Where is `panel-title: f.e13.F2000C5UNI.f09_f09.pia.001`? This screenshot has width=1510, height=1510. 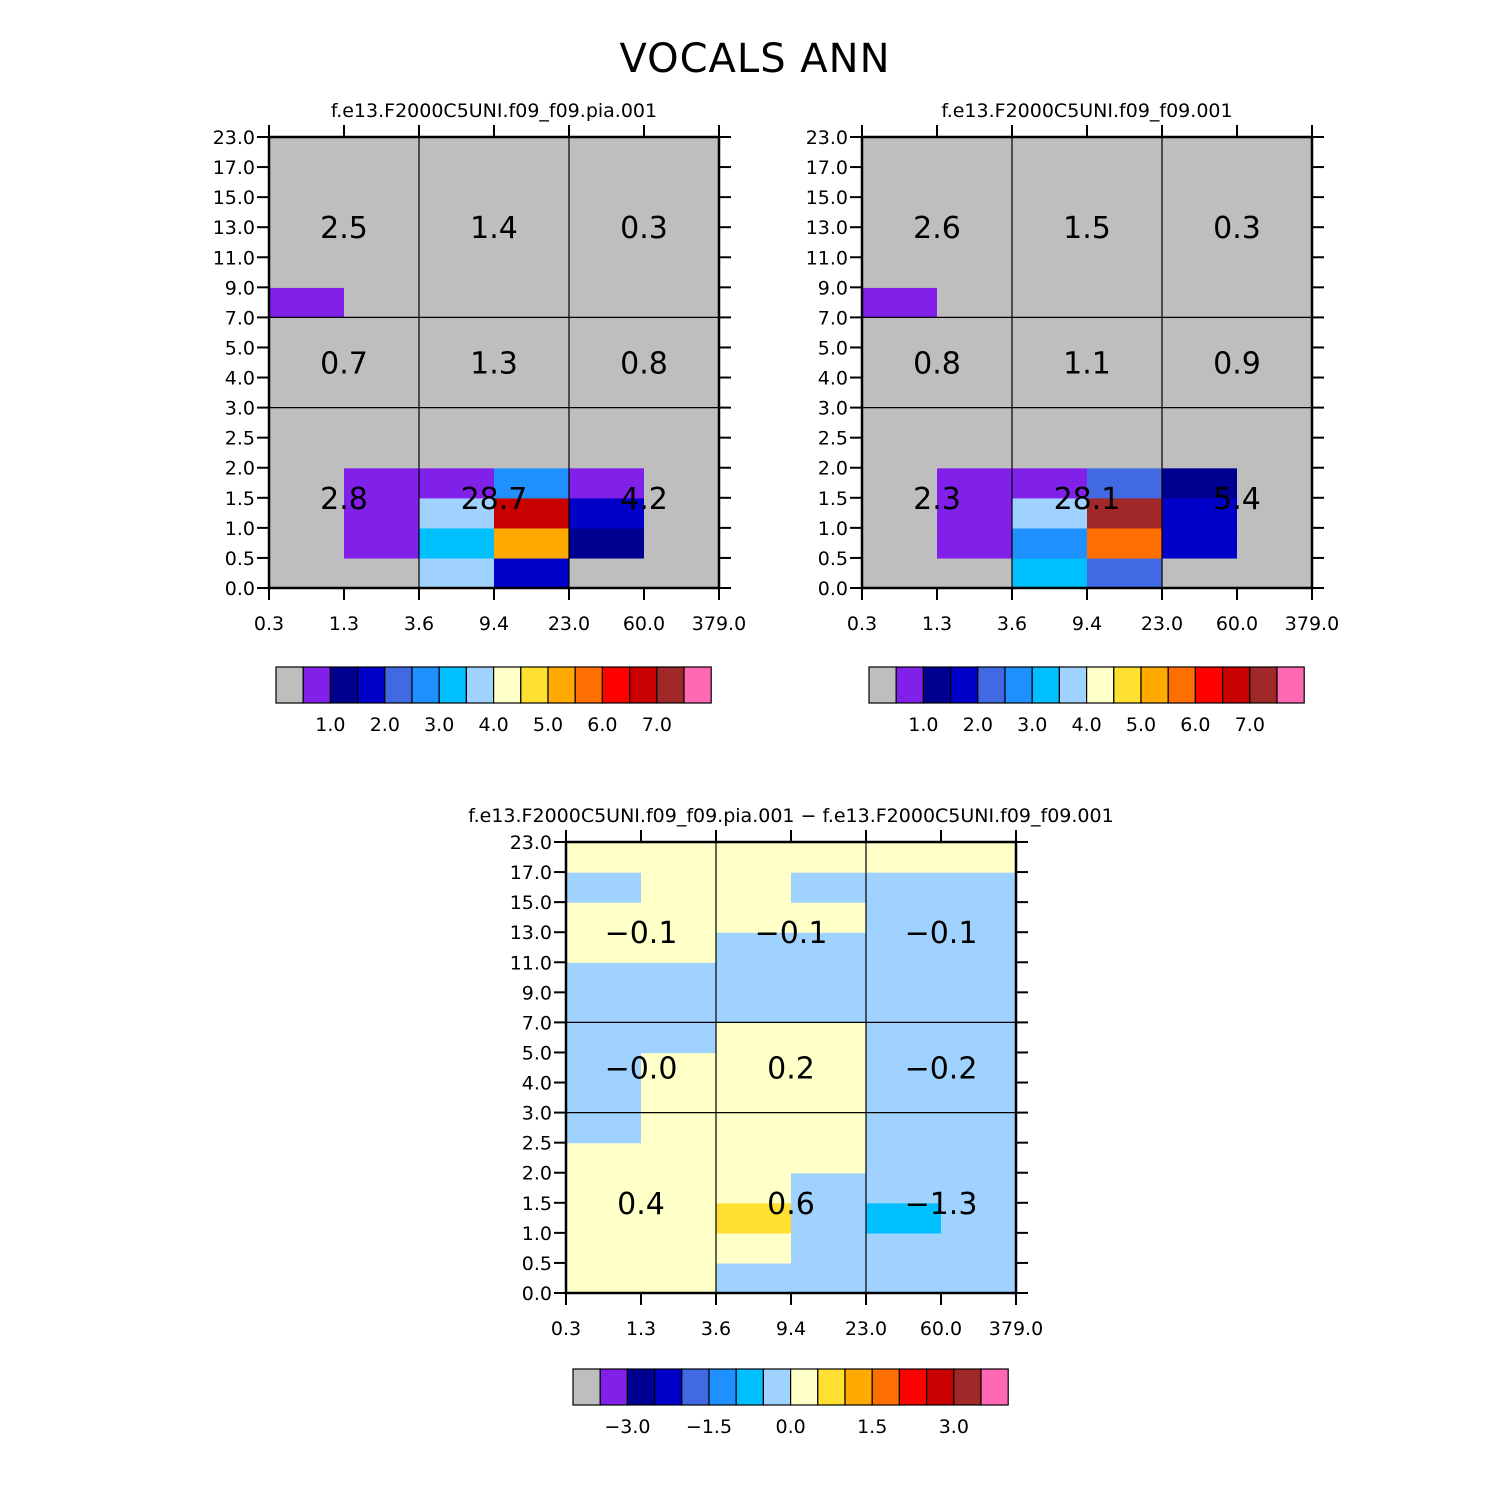
panel-title: f.e13.F2000C5UNI.f09_f09.pia.001 is located at coordinates (494, 111).